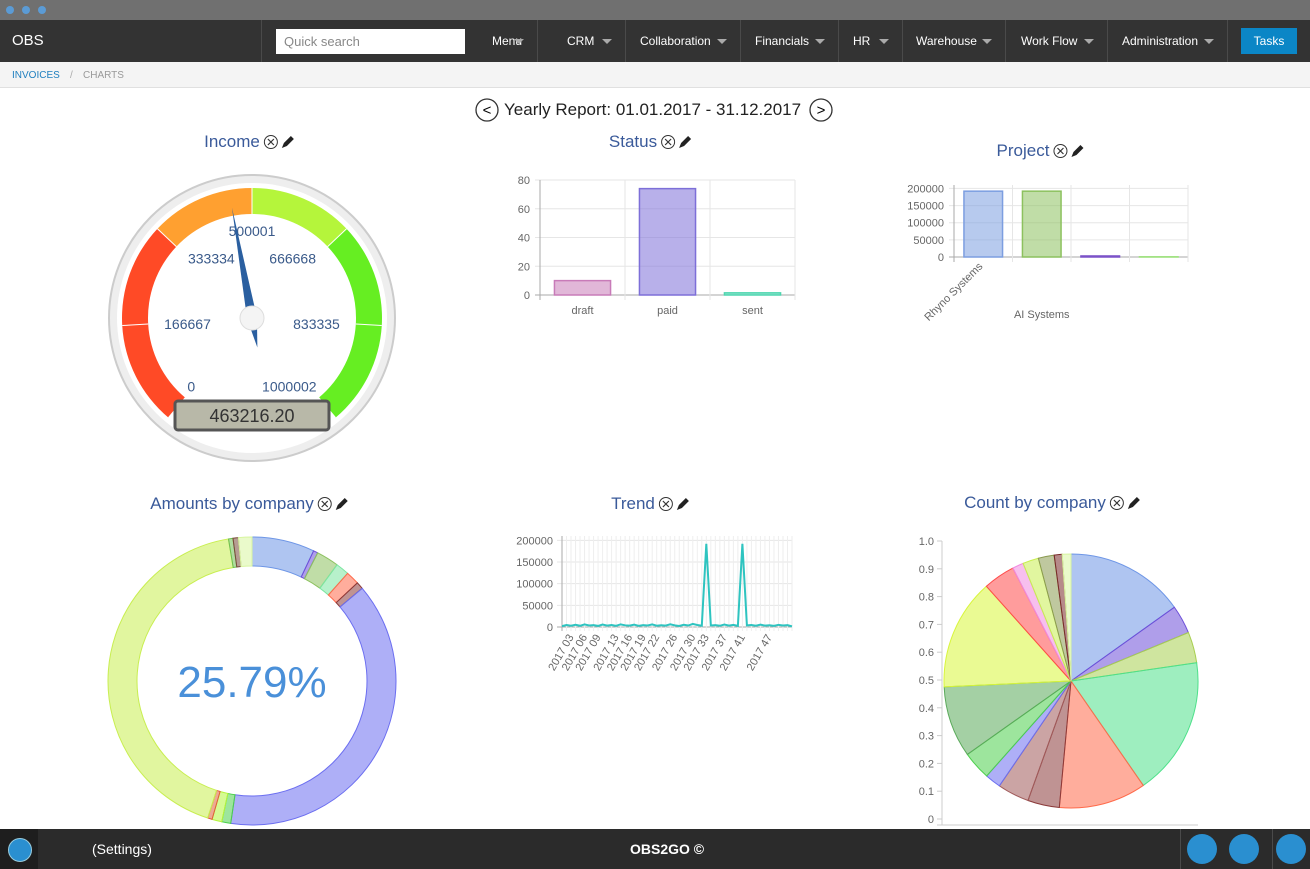 The width and height of the screenshot is (1310, 869). Describe the element at coordinates (135, 325) in the screenshot. I see `gauge-tick` at that location.